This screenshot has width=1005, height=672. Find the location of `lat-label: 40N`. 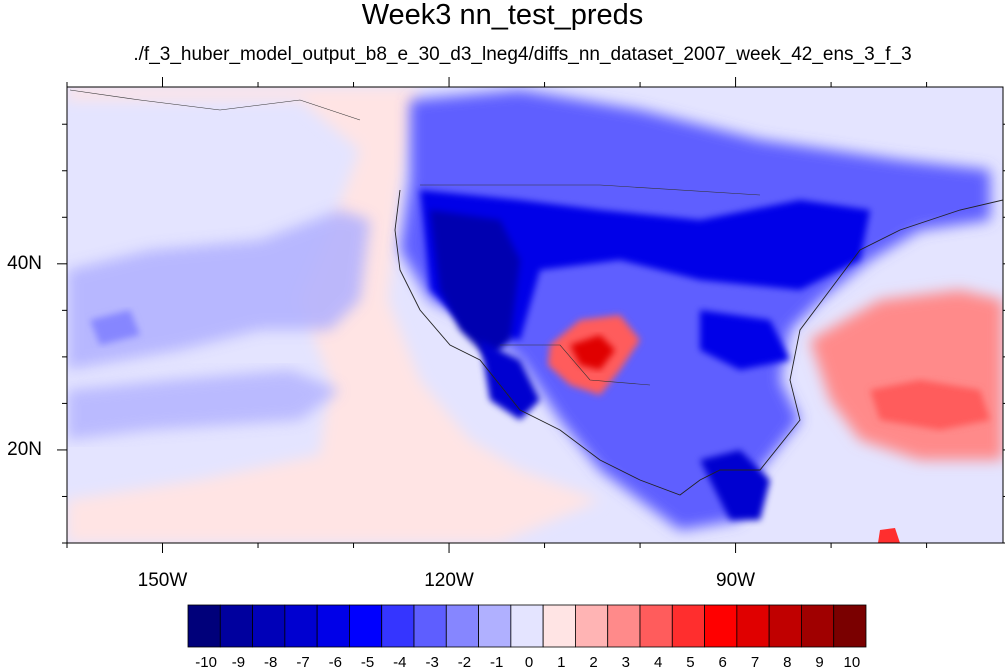

lat-label: 40N is located at coordinates (24, 263).